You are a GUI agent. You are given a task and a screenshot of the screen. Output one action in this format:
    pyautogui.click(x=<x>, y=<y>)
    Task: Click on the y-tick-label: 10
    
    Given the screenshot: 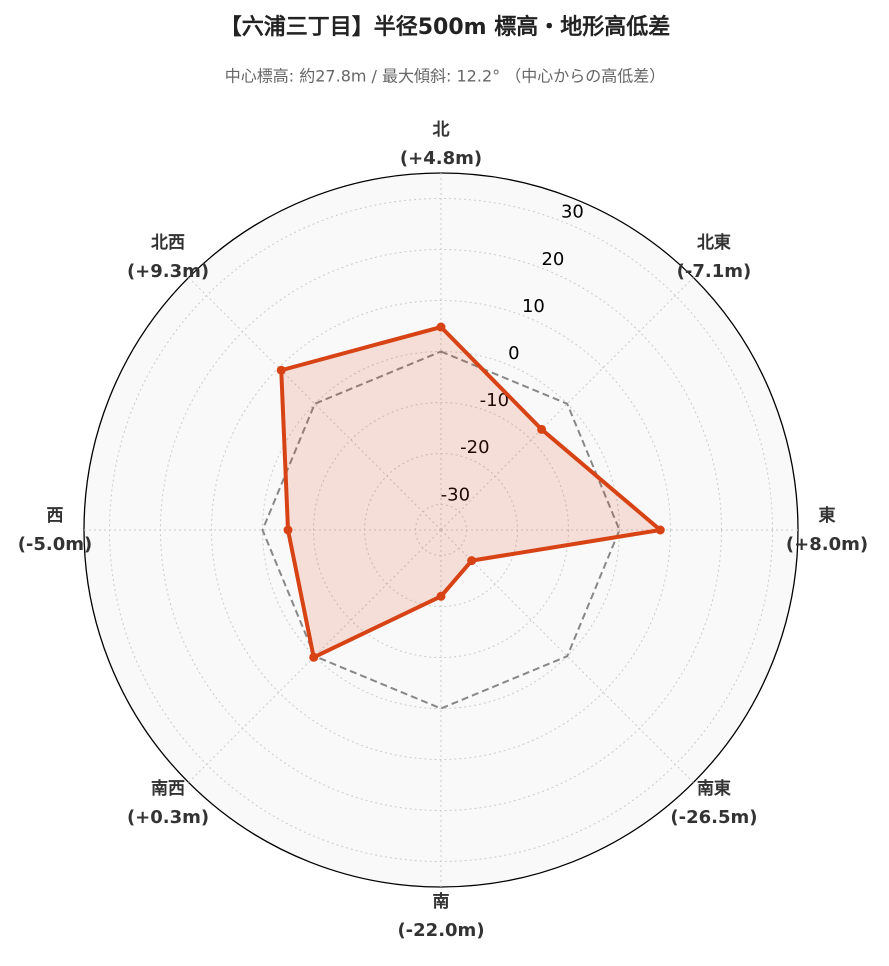 What is the action you would take?
    pyautogui.click(x=533, y=306)
    